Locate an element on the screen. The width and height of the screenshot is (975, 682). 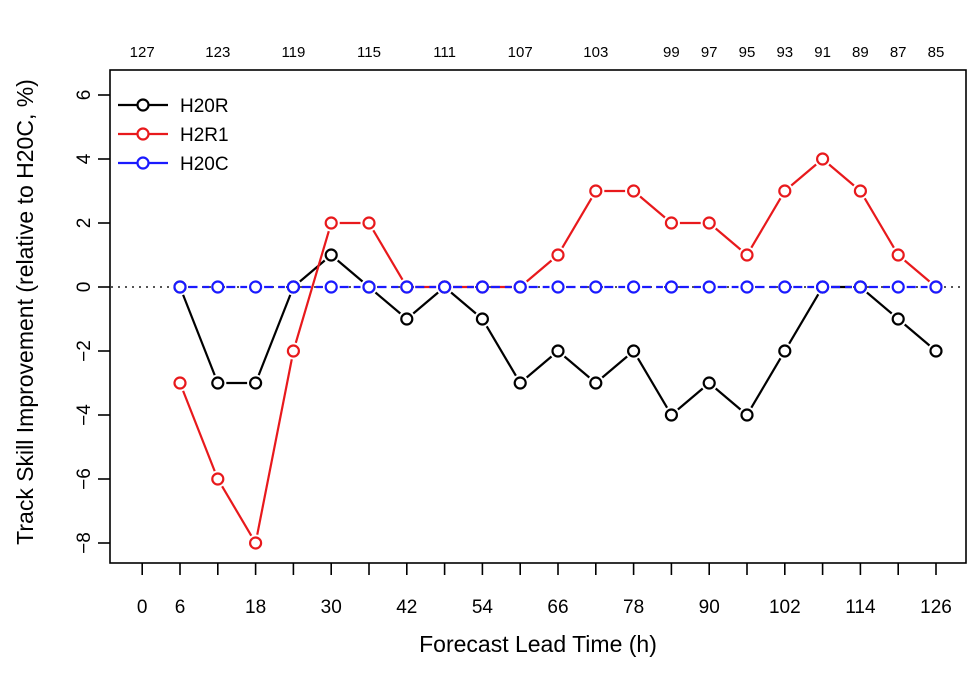
legend: H20R H2R1 H20C is located at coordinates (173, 135).